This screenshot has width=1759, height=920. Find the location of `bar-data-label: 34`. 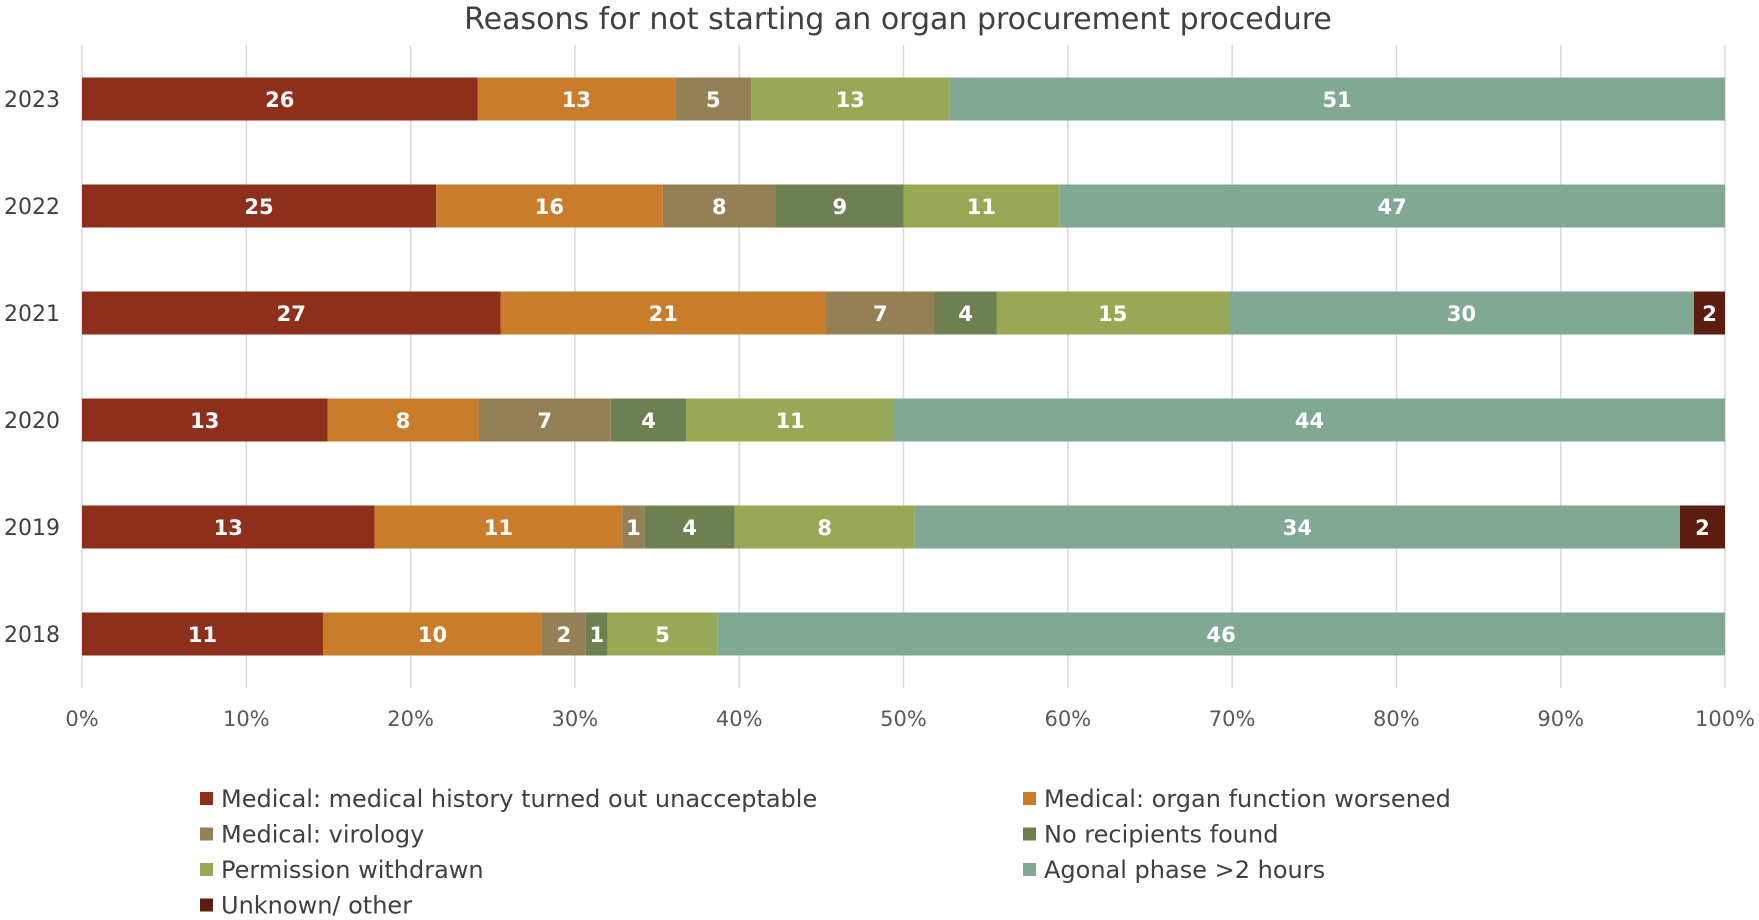

bar-data-label: 34 is located at coordinates (1297, 528).